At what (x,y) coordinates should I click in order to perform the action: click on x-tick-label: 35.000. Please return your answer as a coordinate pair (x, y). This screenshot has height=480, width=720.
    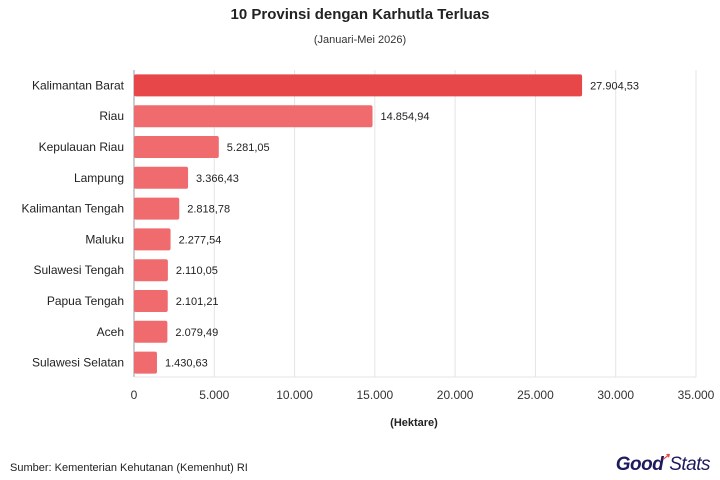
    Looking at the image, I should click on (696, 395).